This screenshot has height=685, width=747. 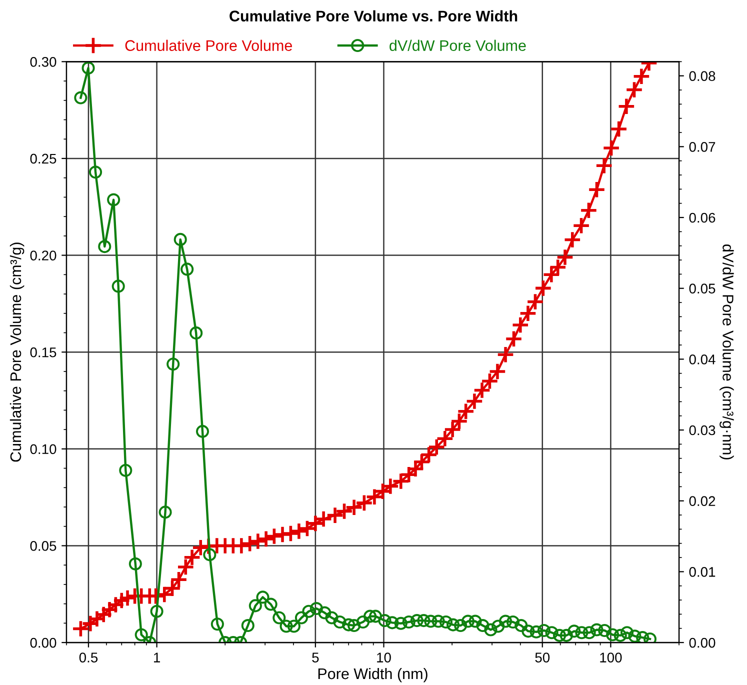 I want to click on y2-tick-label: 0.08, so click(x=702, y=76).